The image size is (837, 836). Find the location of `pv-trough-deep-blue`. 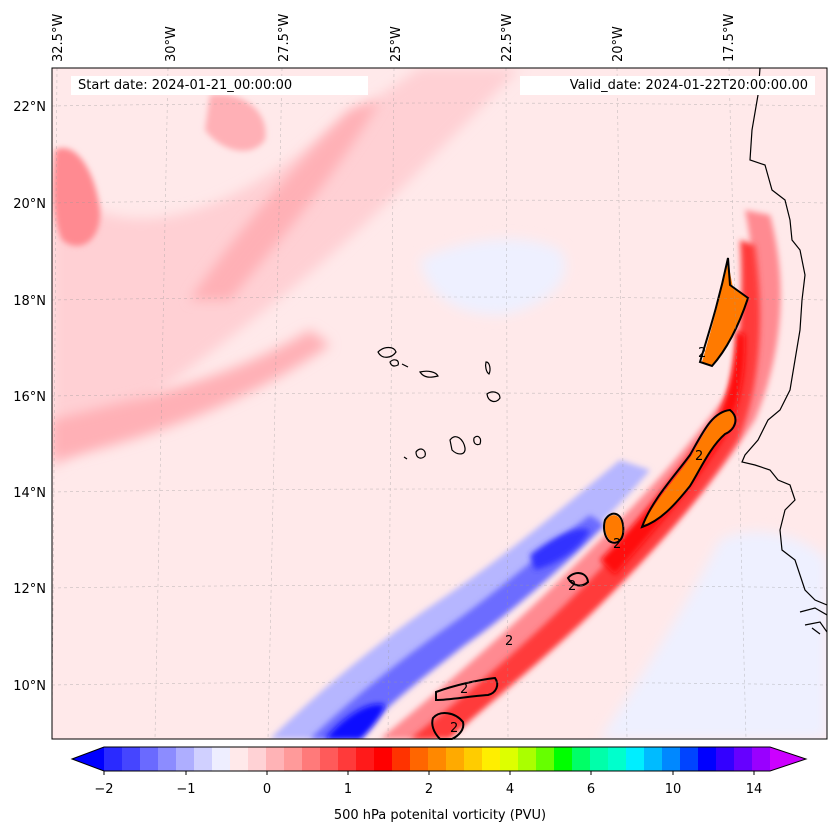

pv-trough-deep-blue is located at coordinates (355, 721).